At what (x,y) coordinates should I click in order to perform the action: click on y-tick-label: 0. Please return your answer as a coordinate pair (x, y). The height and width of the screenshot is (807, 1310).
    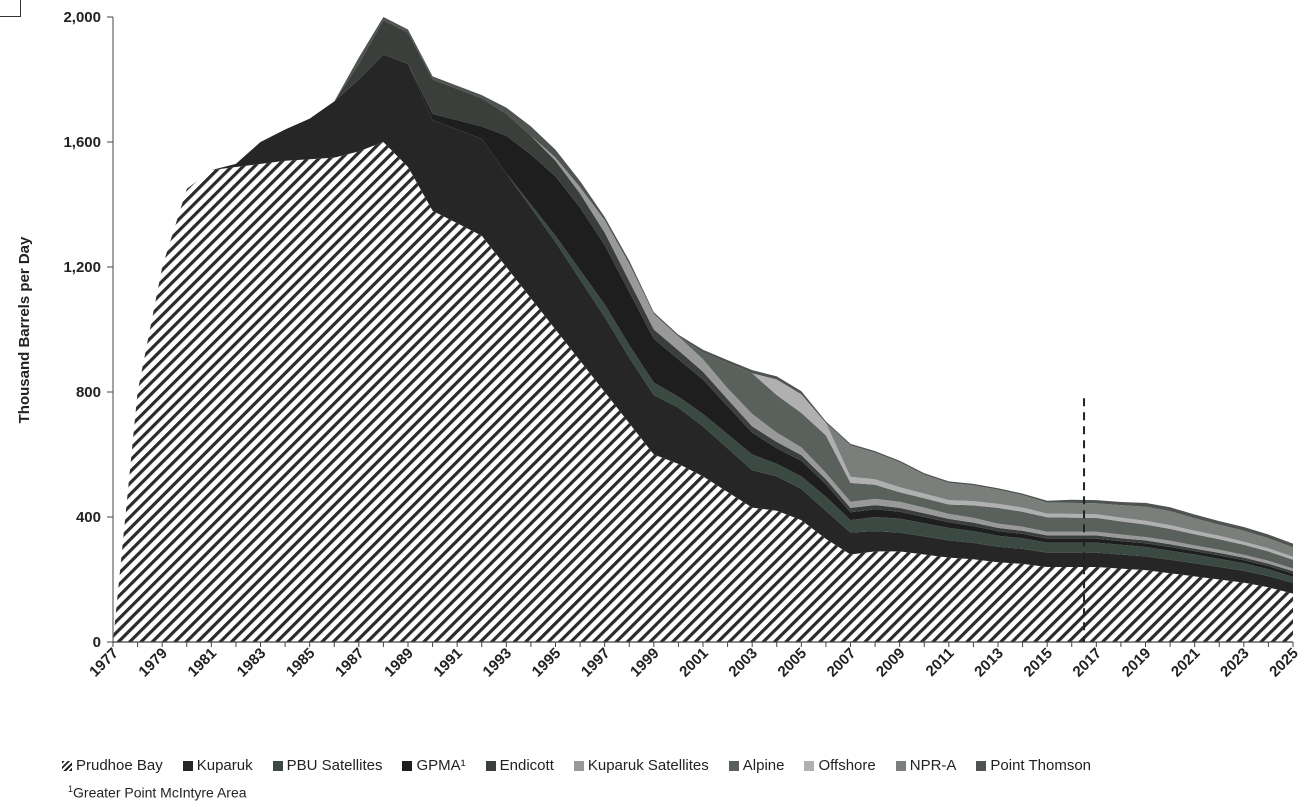
    Looking at the image, I should click on (97, 642).